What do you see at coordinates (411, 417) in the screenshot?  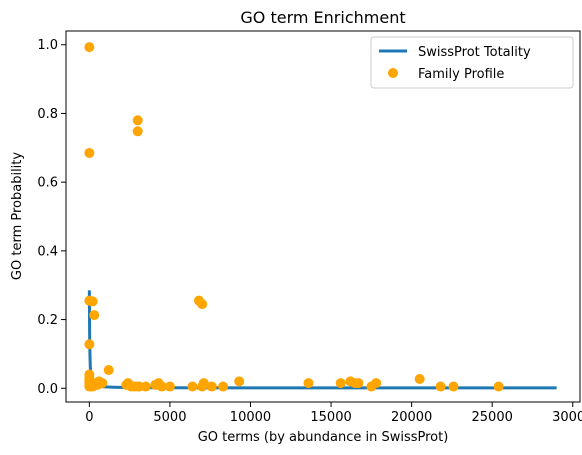 I see `x-tick-label: 20000` at bounding box center [411, 417].